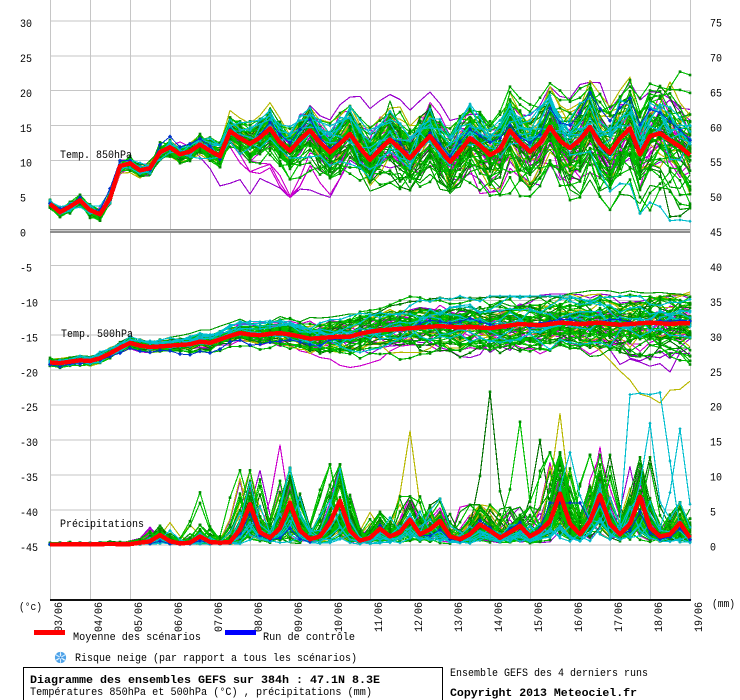 This screenshot has width=740, height=700. Describe the element at coordinates (29, 374) in the screenshot. I see `svg-text: -20` at that location.